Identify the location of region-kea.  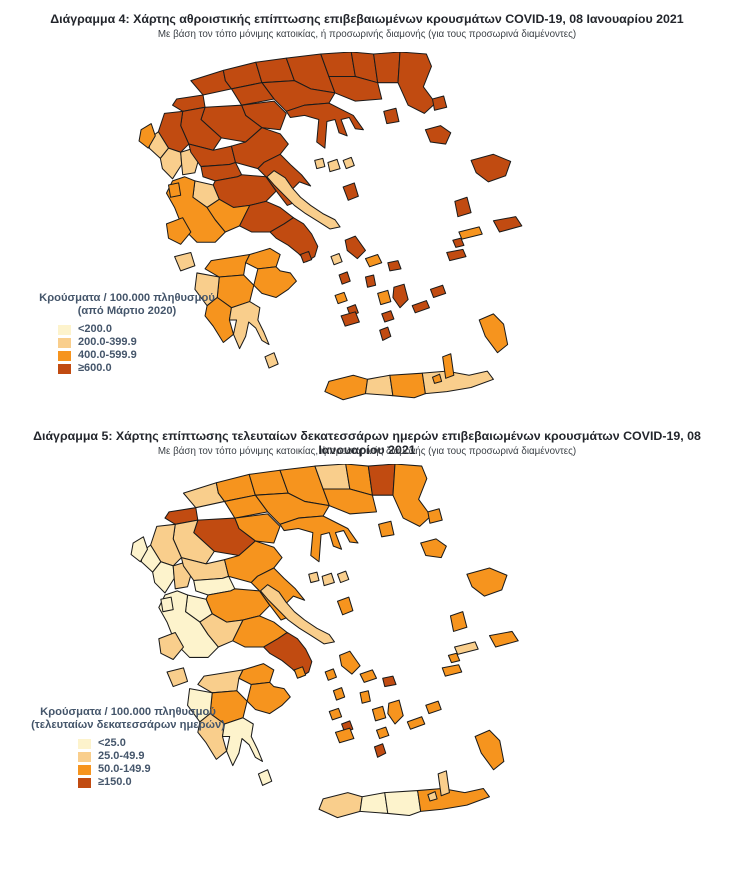
(330, 674).